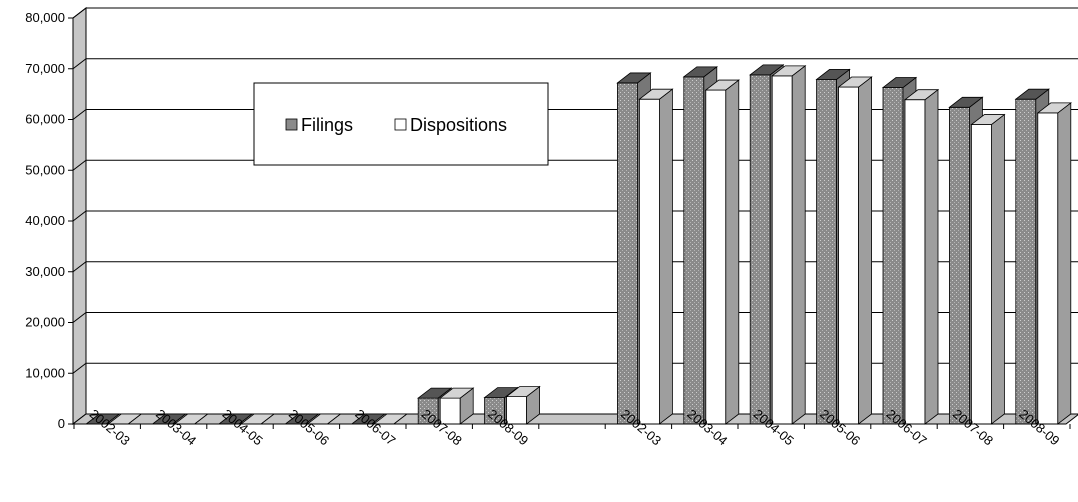 Image resolution: width=1078 pixels, height=502 pixels. I want to click on bar-filings-1-5-top, so click(966, 102).